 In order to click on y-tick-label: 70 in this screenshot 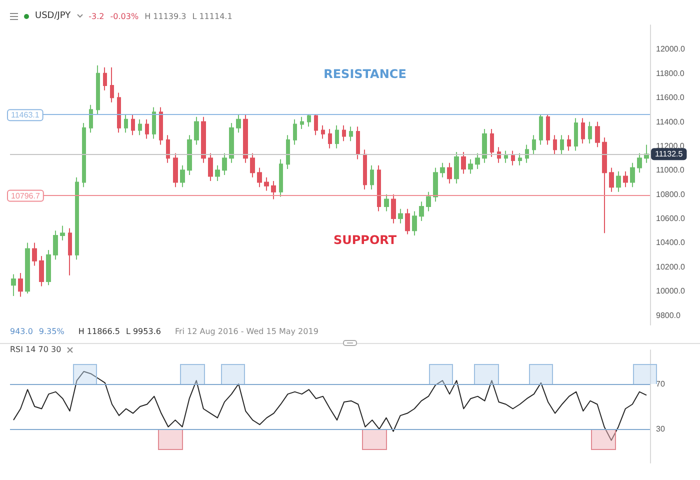, I will do `click(661, 383)`.